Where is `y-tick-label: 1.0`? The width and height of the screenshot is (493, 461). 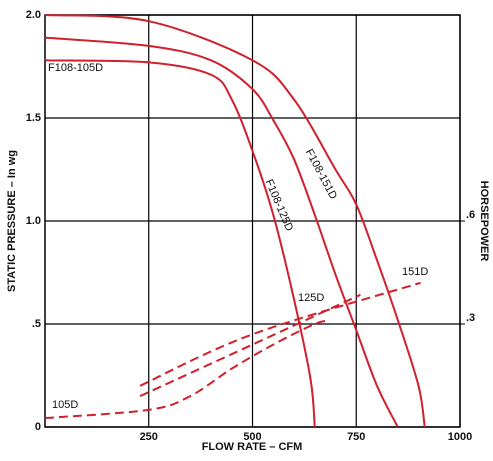
y-tick-label: 1.0 is located at coordinates (33, 221).